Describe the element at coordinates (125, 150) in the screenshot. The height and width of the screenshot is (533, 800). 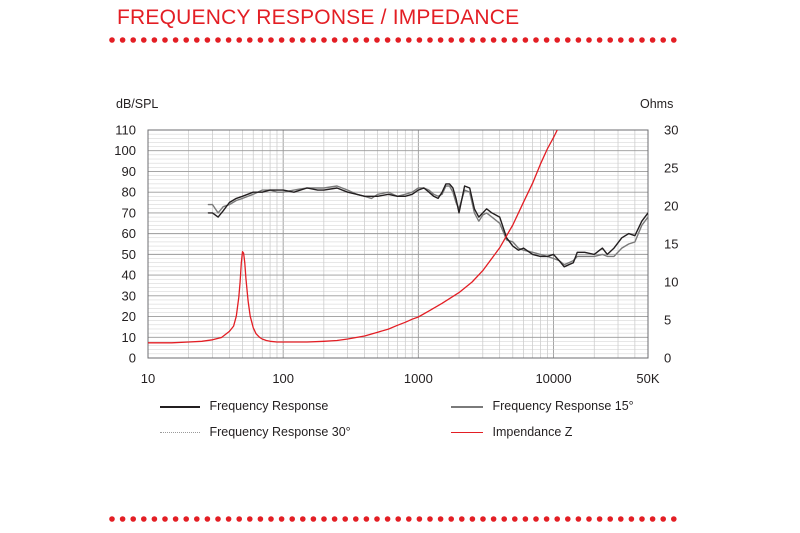
I see `y-left-tick-label: 100` at that location.